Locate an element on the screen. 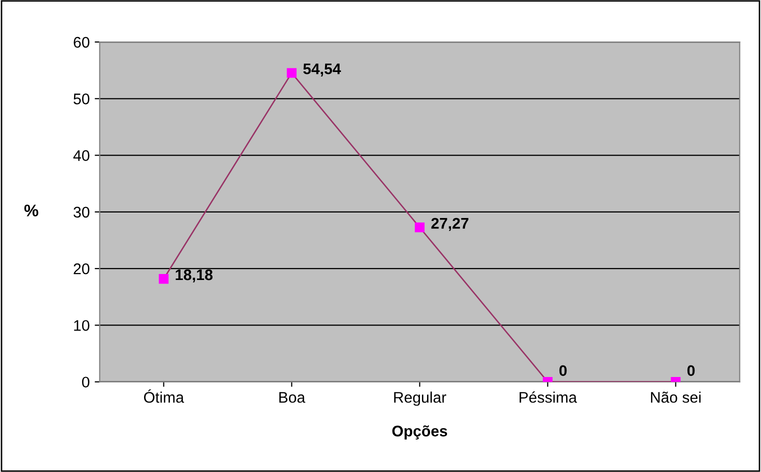  y-tick-label: 60 is located at coordinates (82, 42).